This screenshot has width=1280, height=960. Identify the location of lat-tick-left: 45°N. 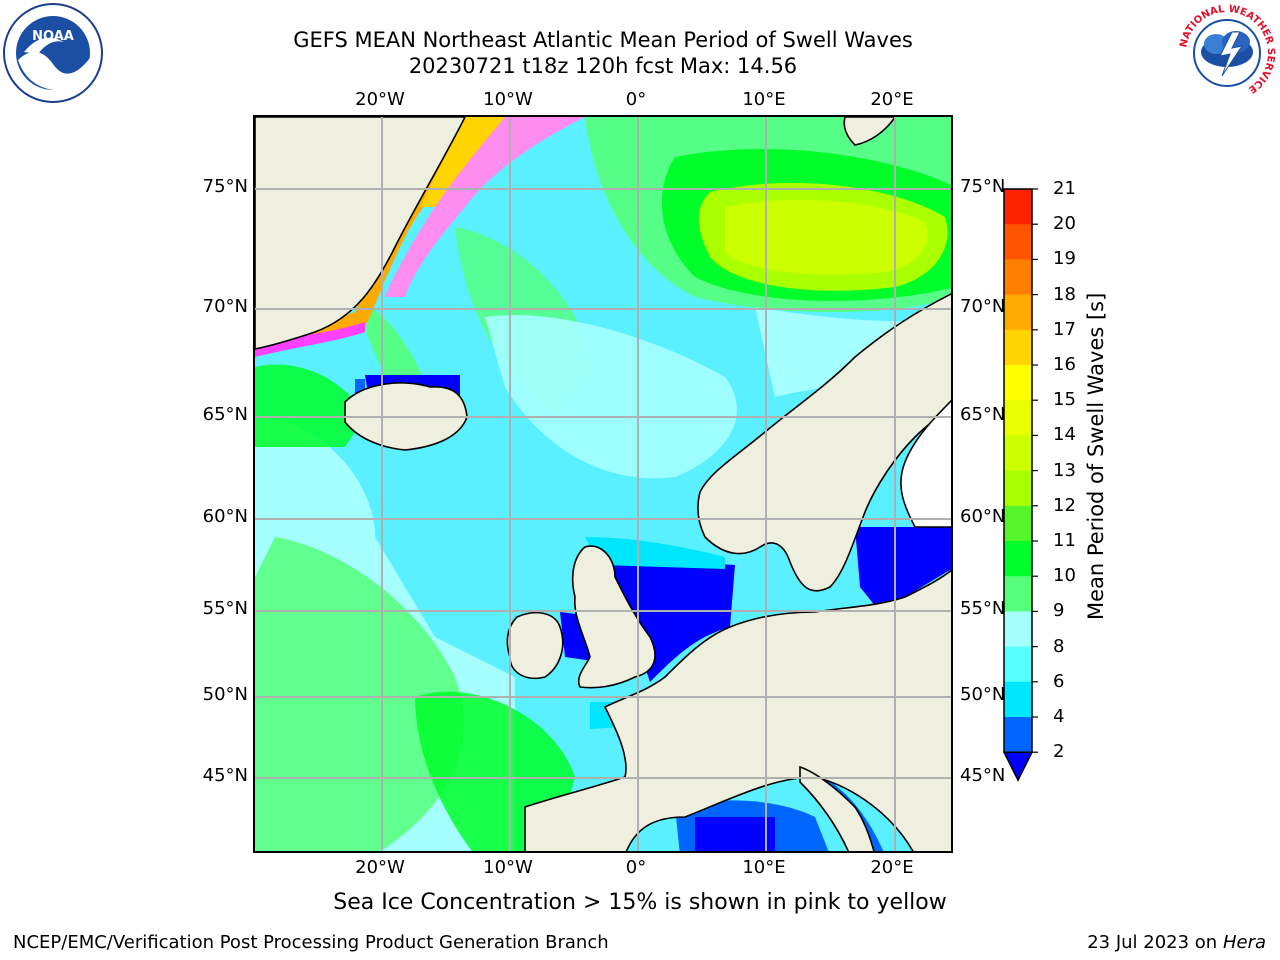
(225, 775).